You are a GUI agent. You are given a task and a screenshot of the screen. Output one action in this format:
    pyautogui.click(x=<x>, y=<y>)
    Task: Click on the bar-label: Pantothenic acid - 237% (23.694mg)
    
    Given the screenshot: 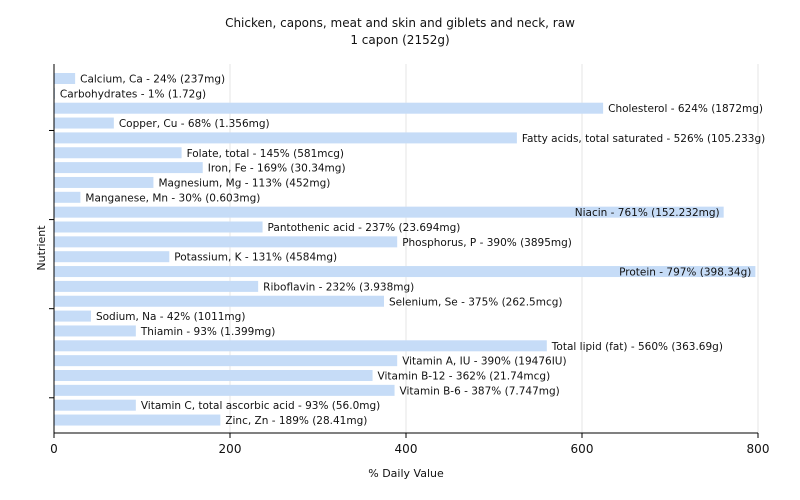 What is the action you would take?
    pyautogui.click(x=364, y=228)
    